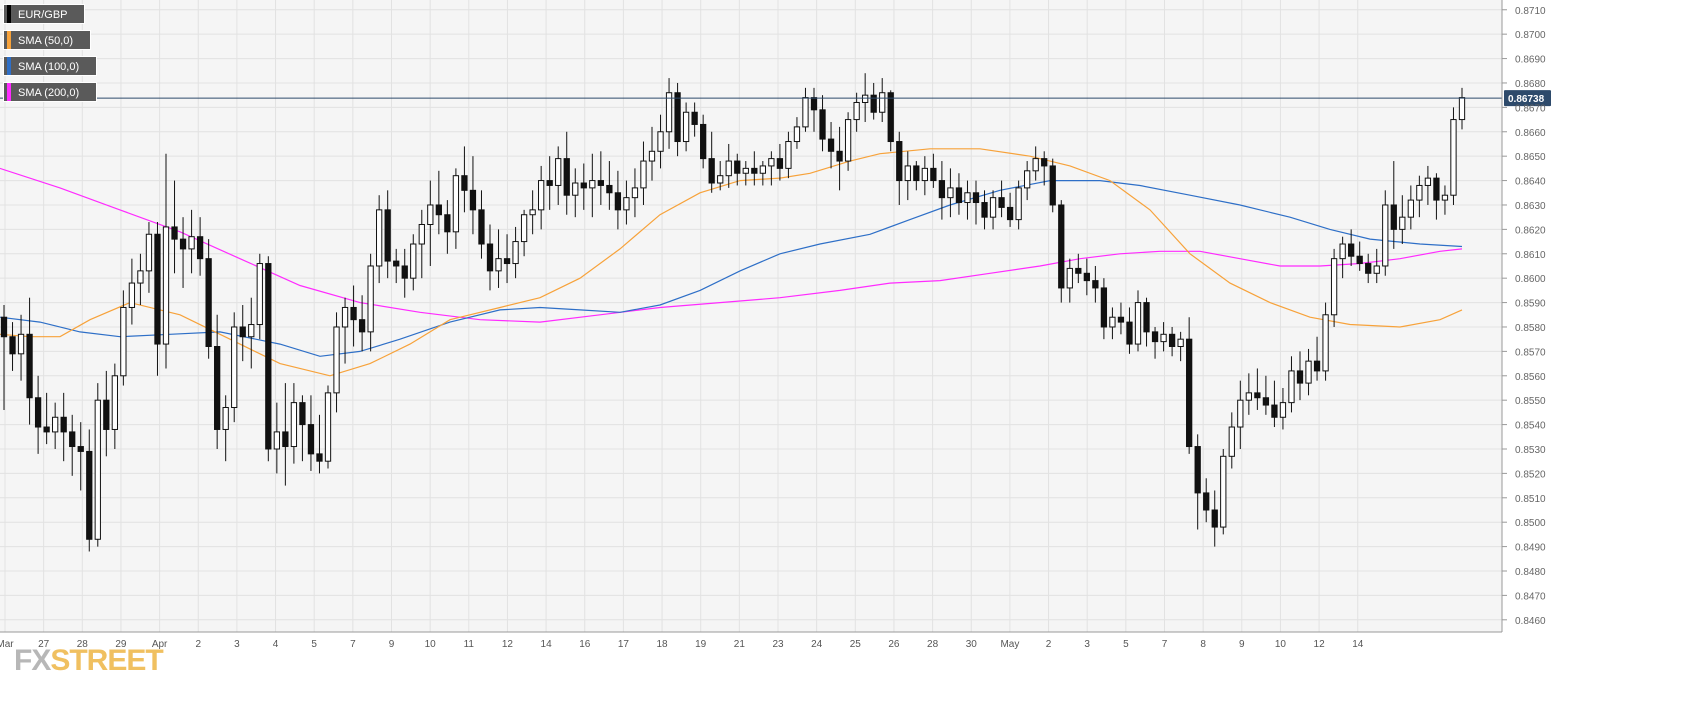  Describe the element at coordinates (392, 644) in the screenshot. I see `x-tick-label: 9` at that location.